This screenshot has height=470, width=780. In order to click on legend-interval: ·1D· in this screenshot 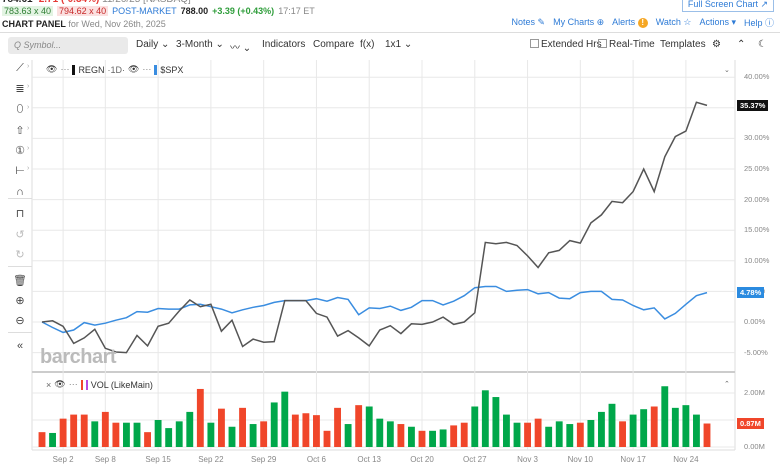, I will do `click(116, 69)`.